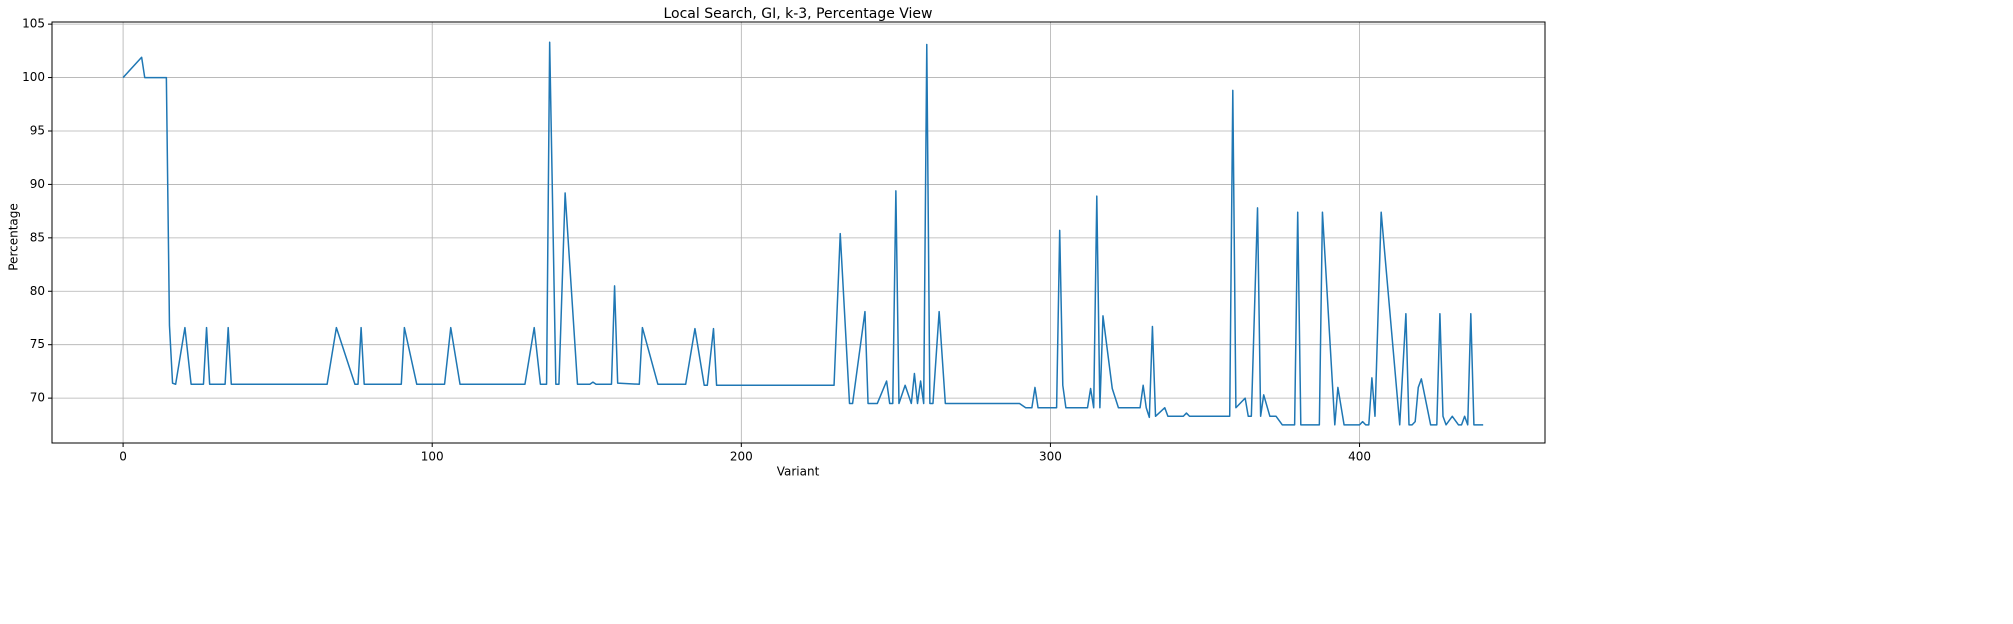  Describe the element at coordinates (33, 24) in the screenshot. I see `y-tick-label: 105` at that location.